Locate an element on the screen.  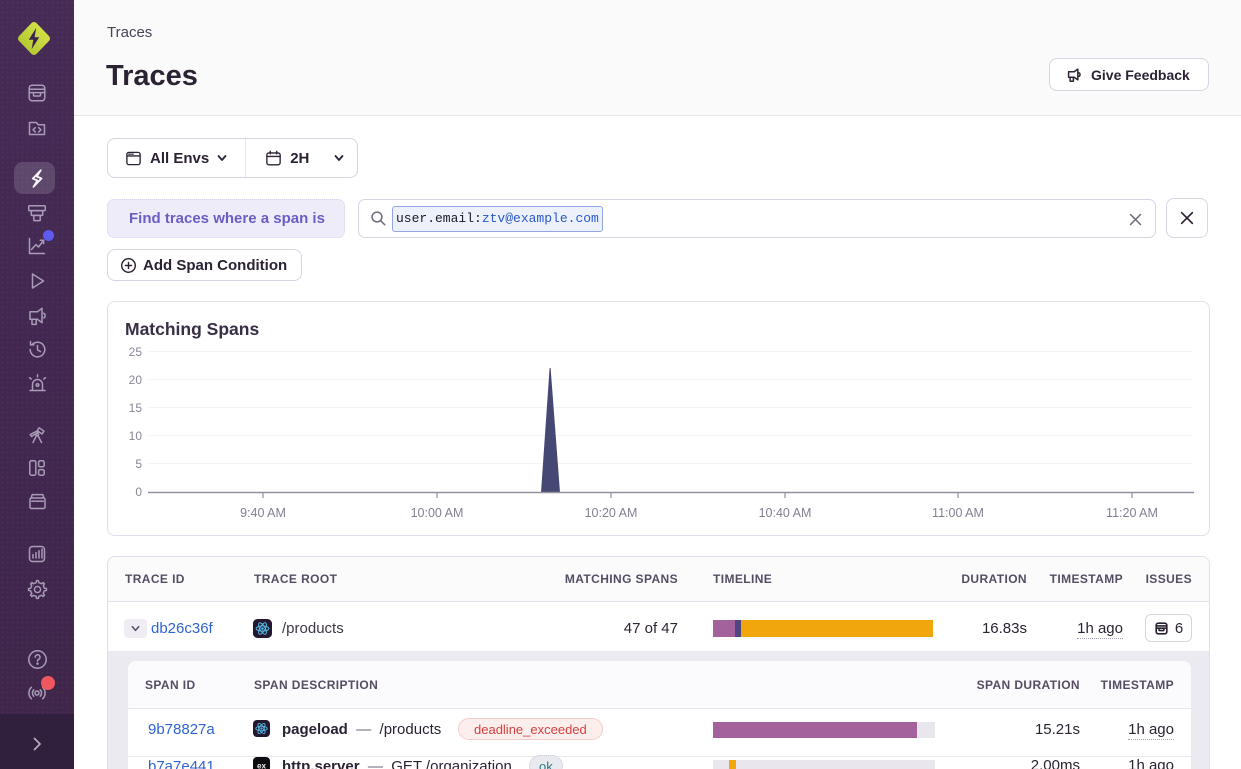
svg-text: 10 is located at coordinates (136, 436).